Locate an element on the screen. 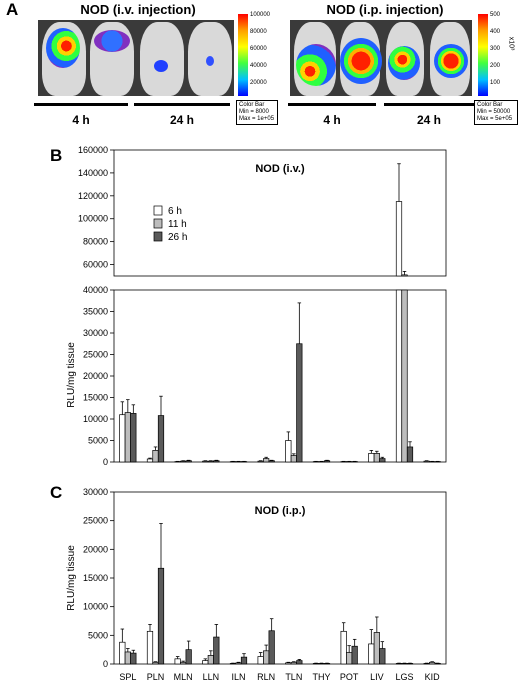  y-tick-label: 20000 is located at coordinates (95, 376).